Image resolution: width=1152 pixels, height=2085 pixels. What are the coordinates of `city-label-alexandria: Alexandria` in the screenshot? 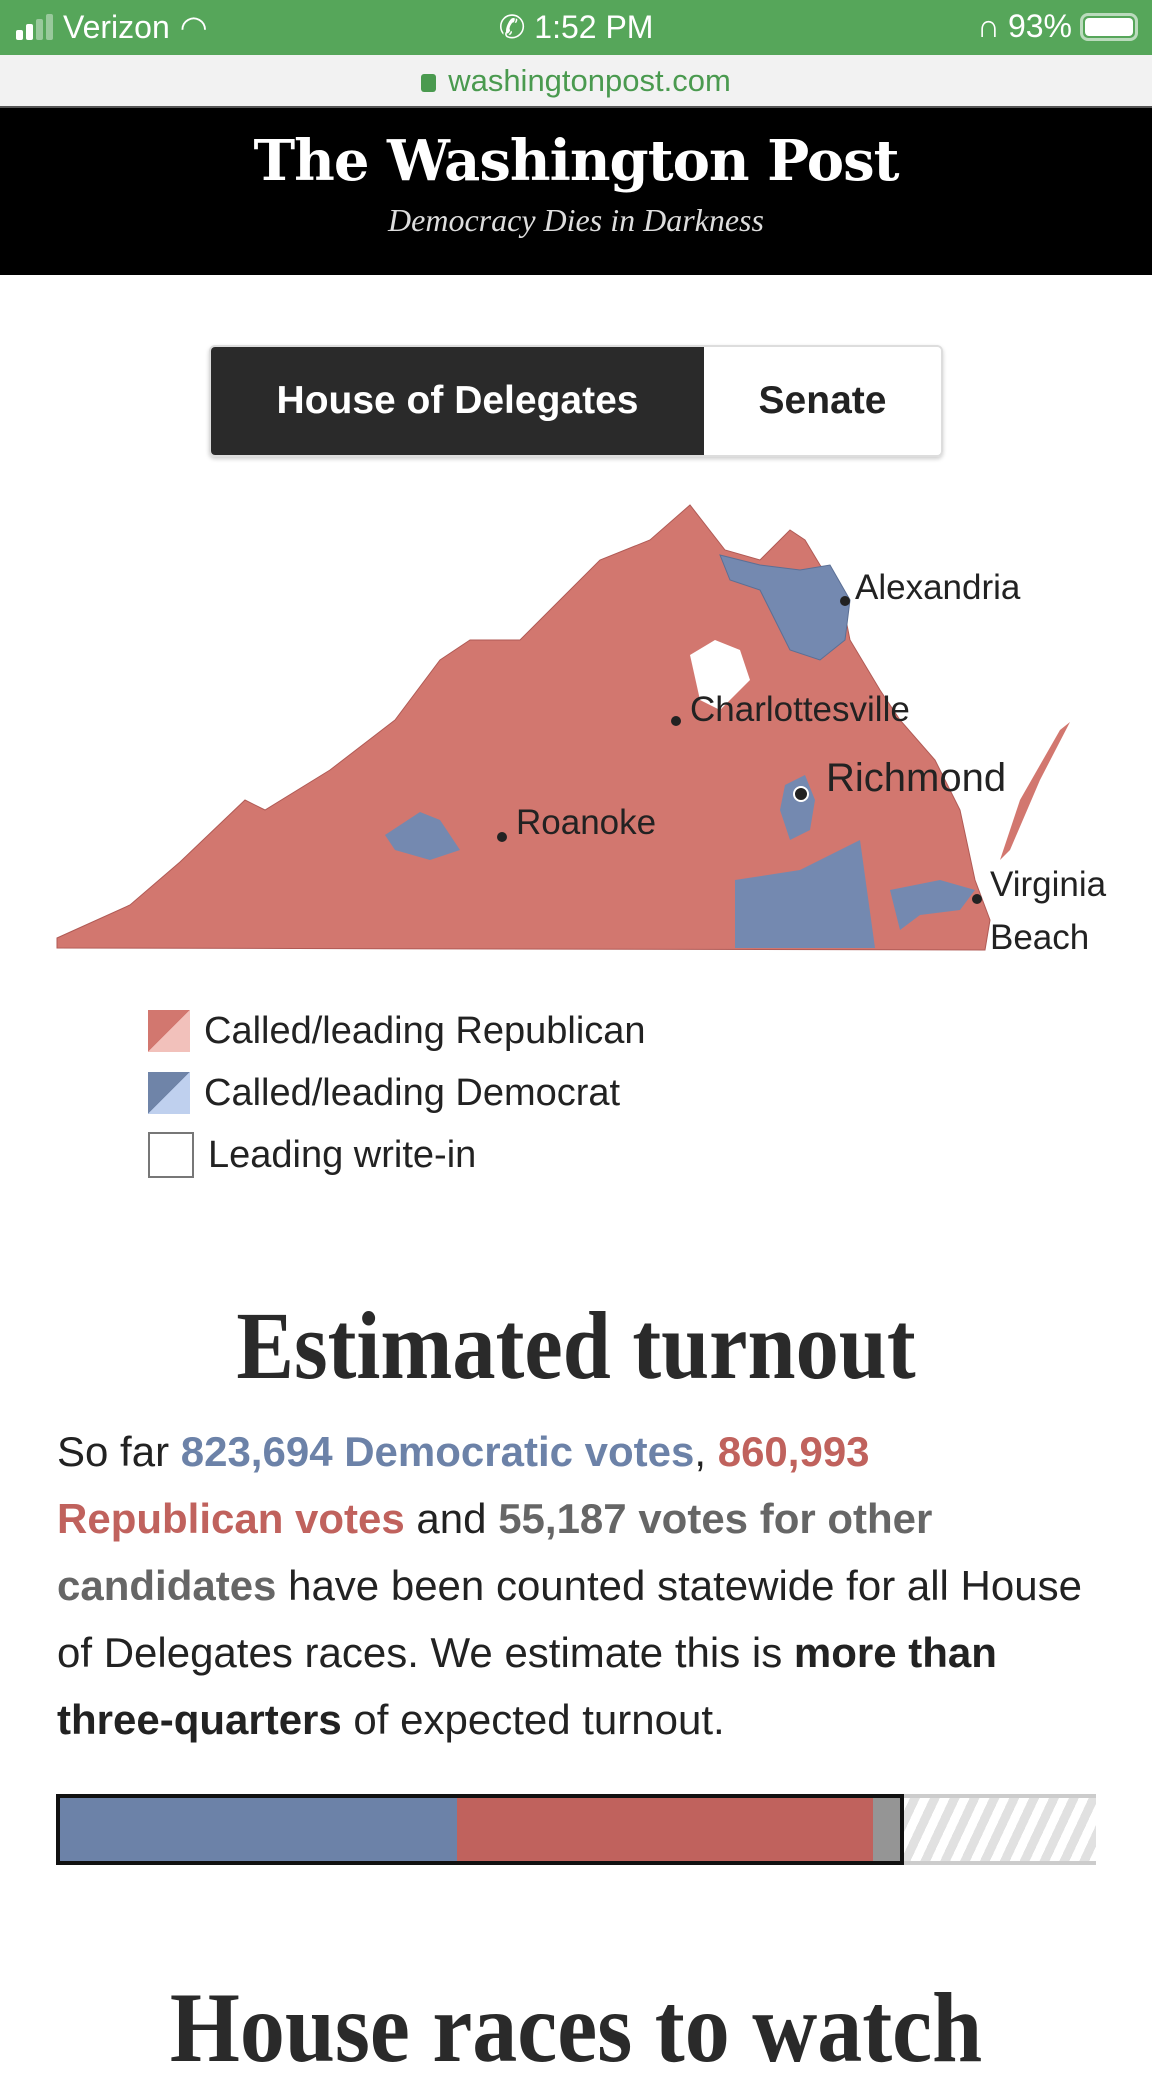 It's located at (938, 587).